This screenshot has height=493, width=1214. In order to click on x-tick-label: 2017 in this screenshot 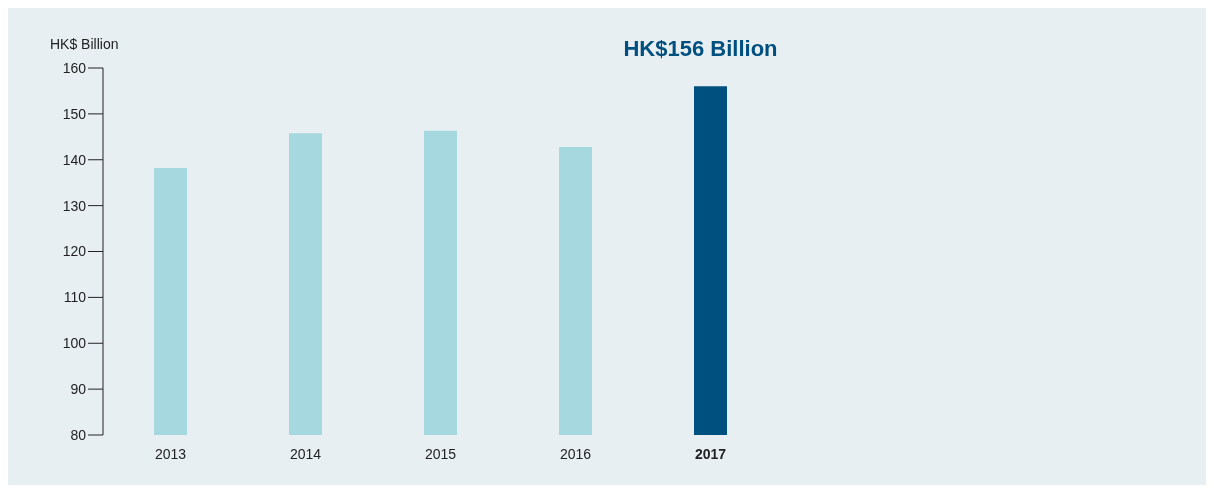, I will do `click(710, 454)`.